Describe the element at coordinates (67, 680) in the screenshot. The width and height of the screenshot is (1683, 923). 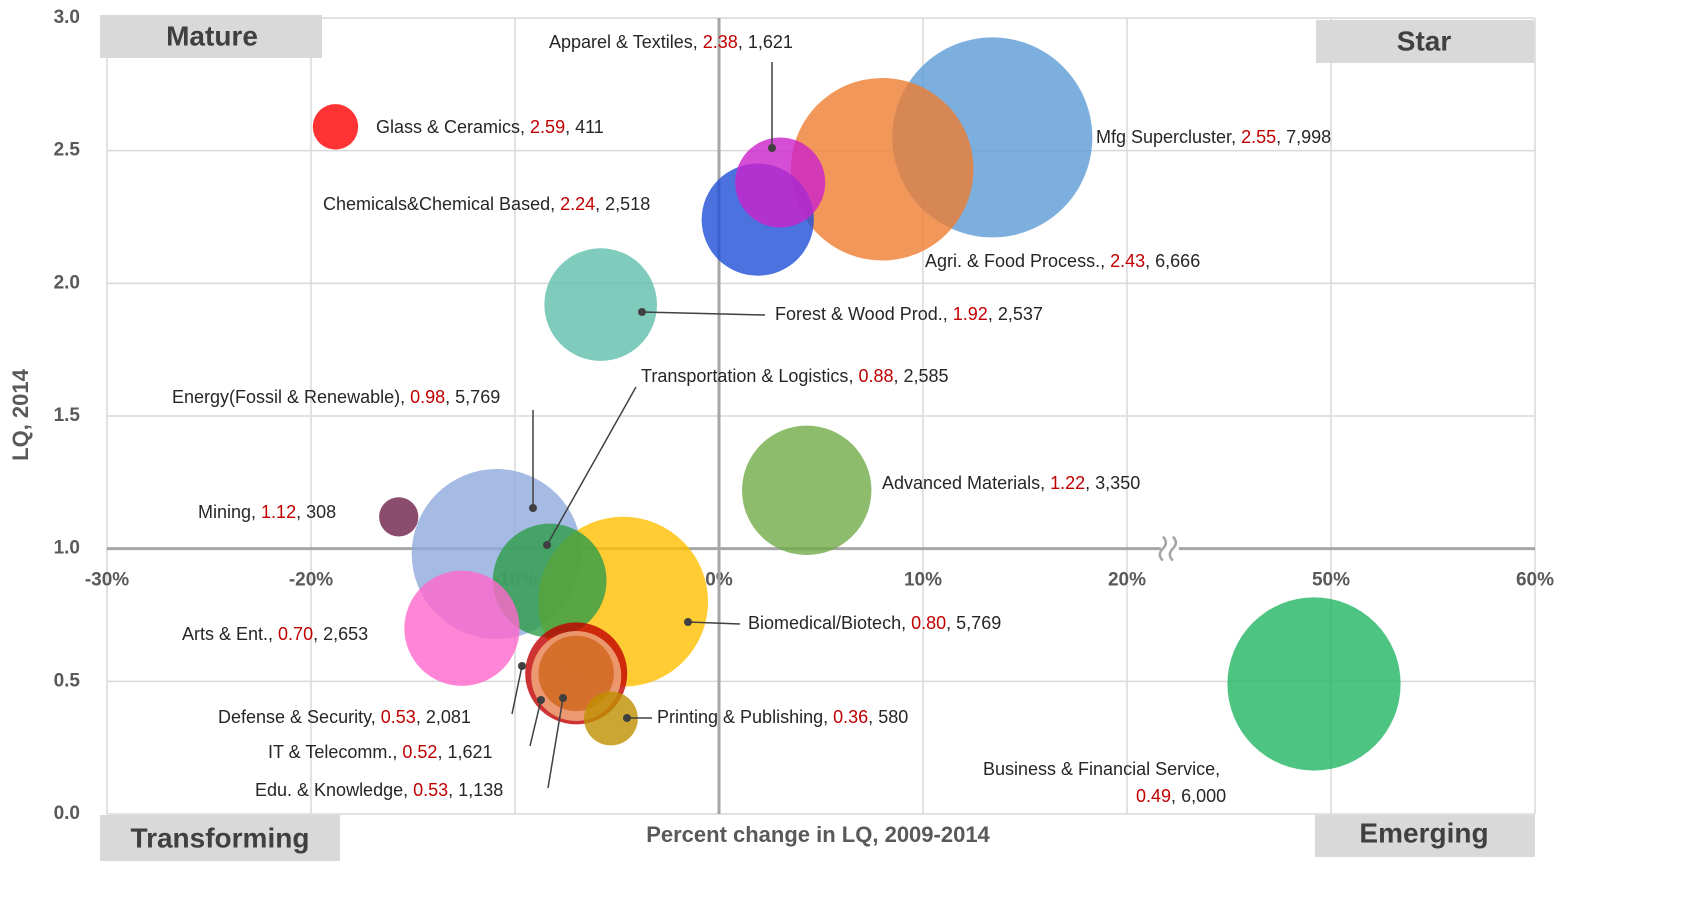
I see `y-tick-label: 0.5` at that location.